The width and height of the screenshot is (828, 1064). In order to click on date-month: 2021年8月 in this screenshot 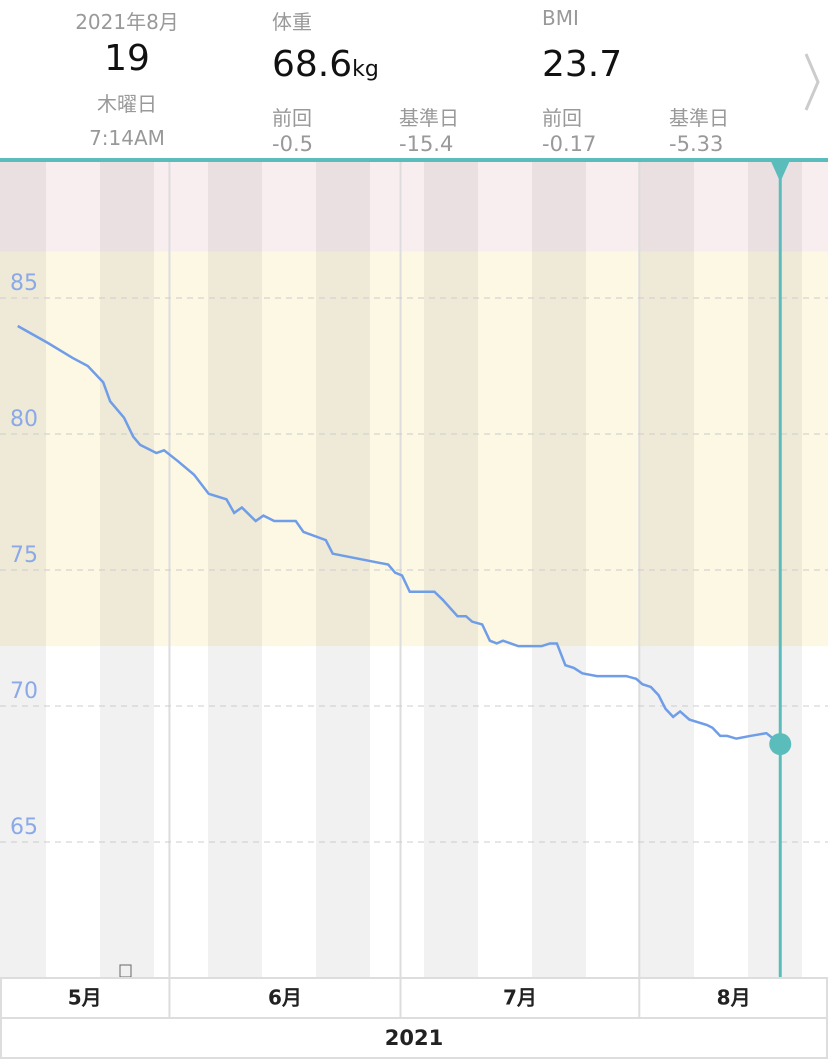, I will do `click(127, 22)`.